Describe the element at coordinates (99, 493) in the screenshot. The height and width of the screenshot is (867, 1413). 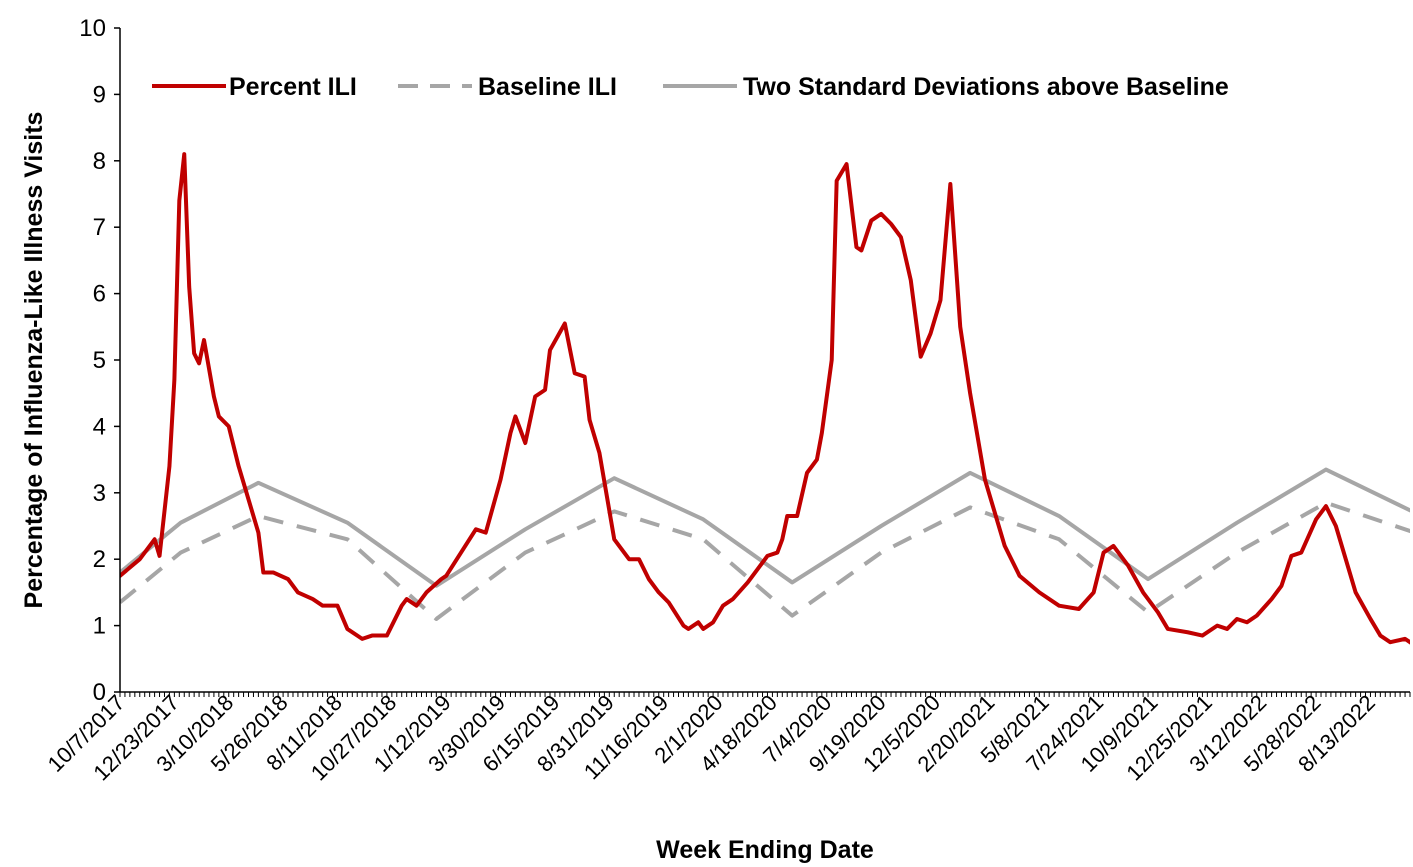
I see `y-tick-label: 3` at that location.